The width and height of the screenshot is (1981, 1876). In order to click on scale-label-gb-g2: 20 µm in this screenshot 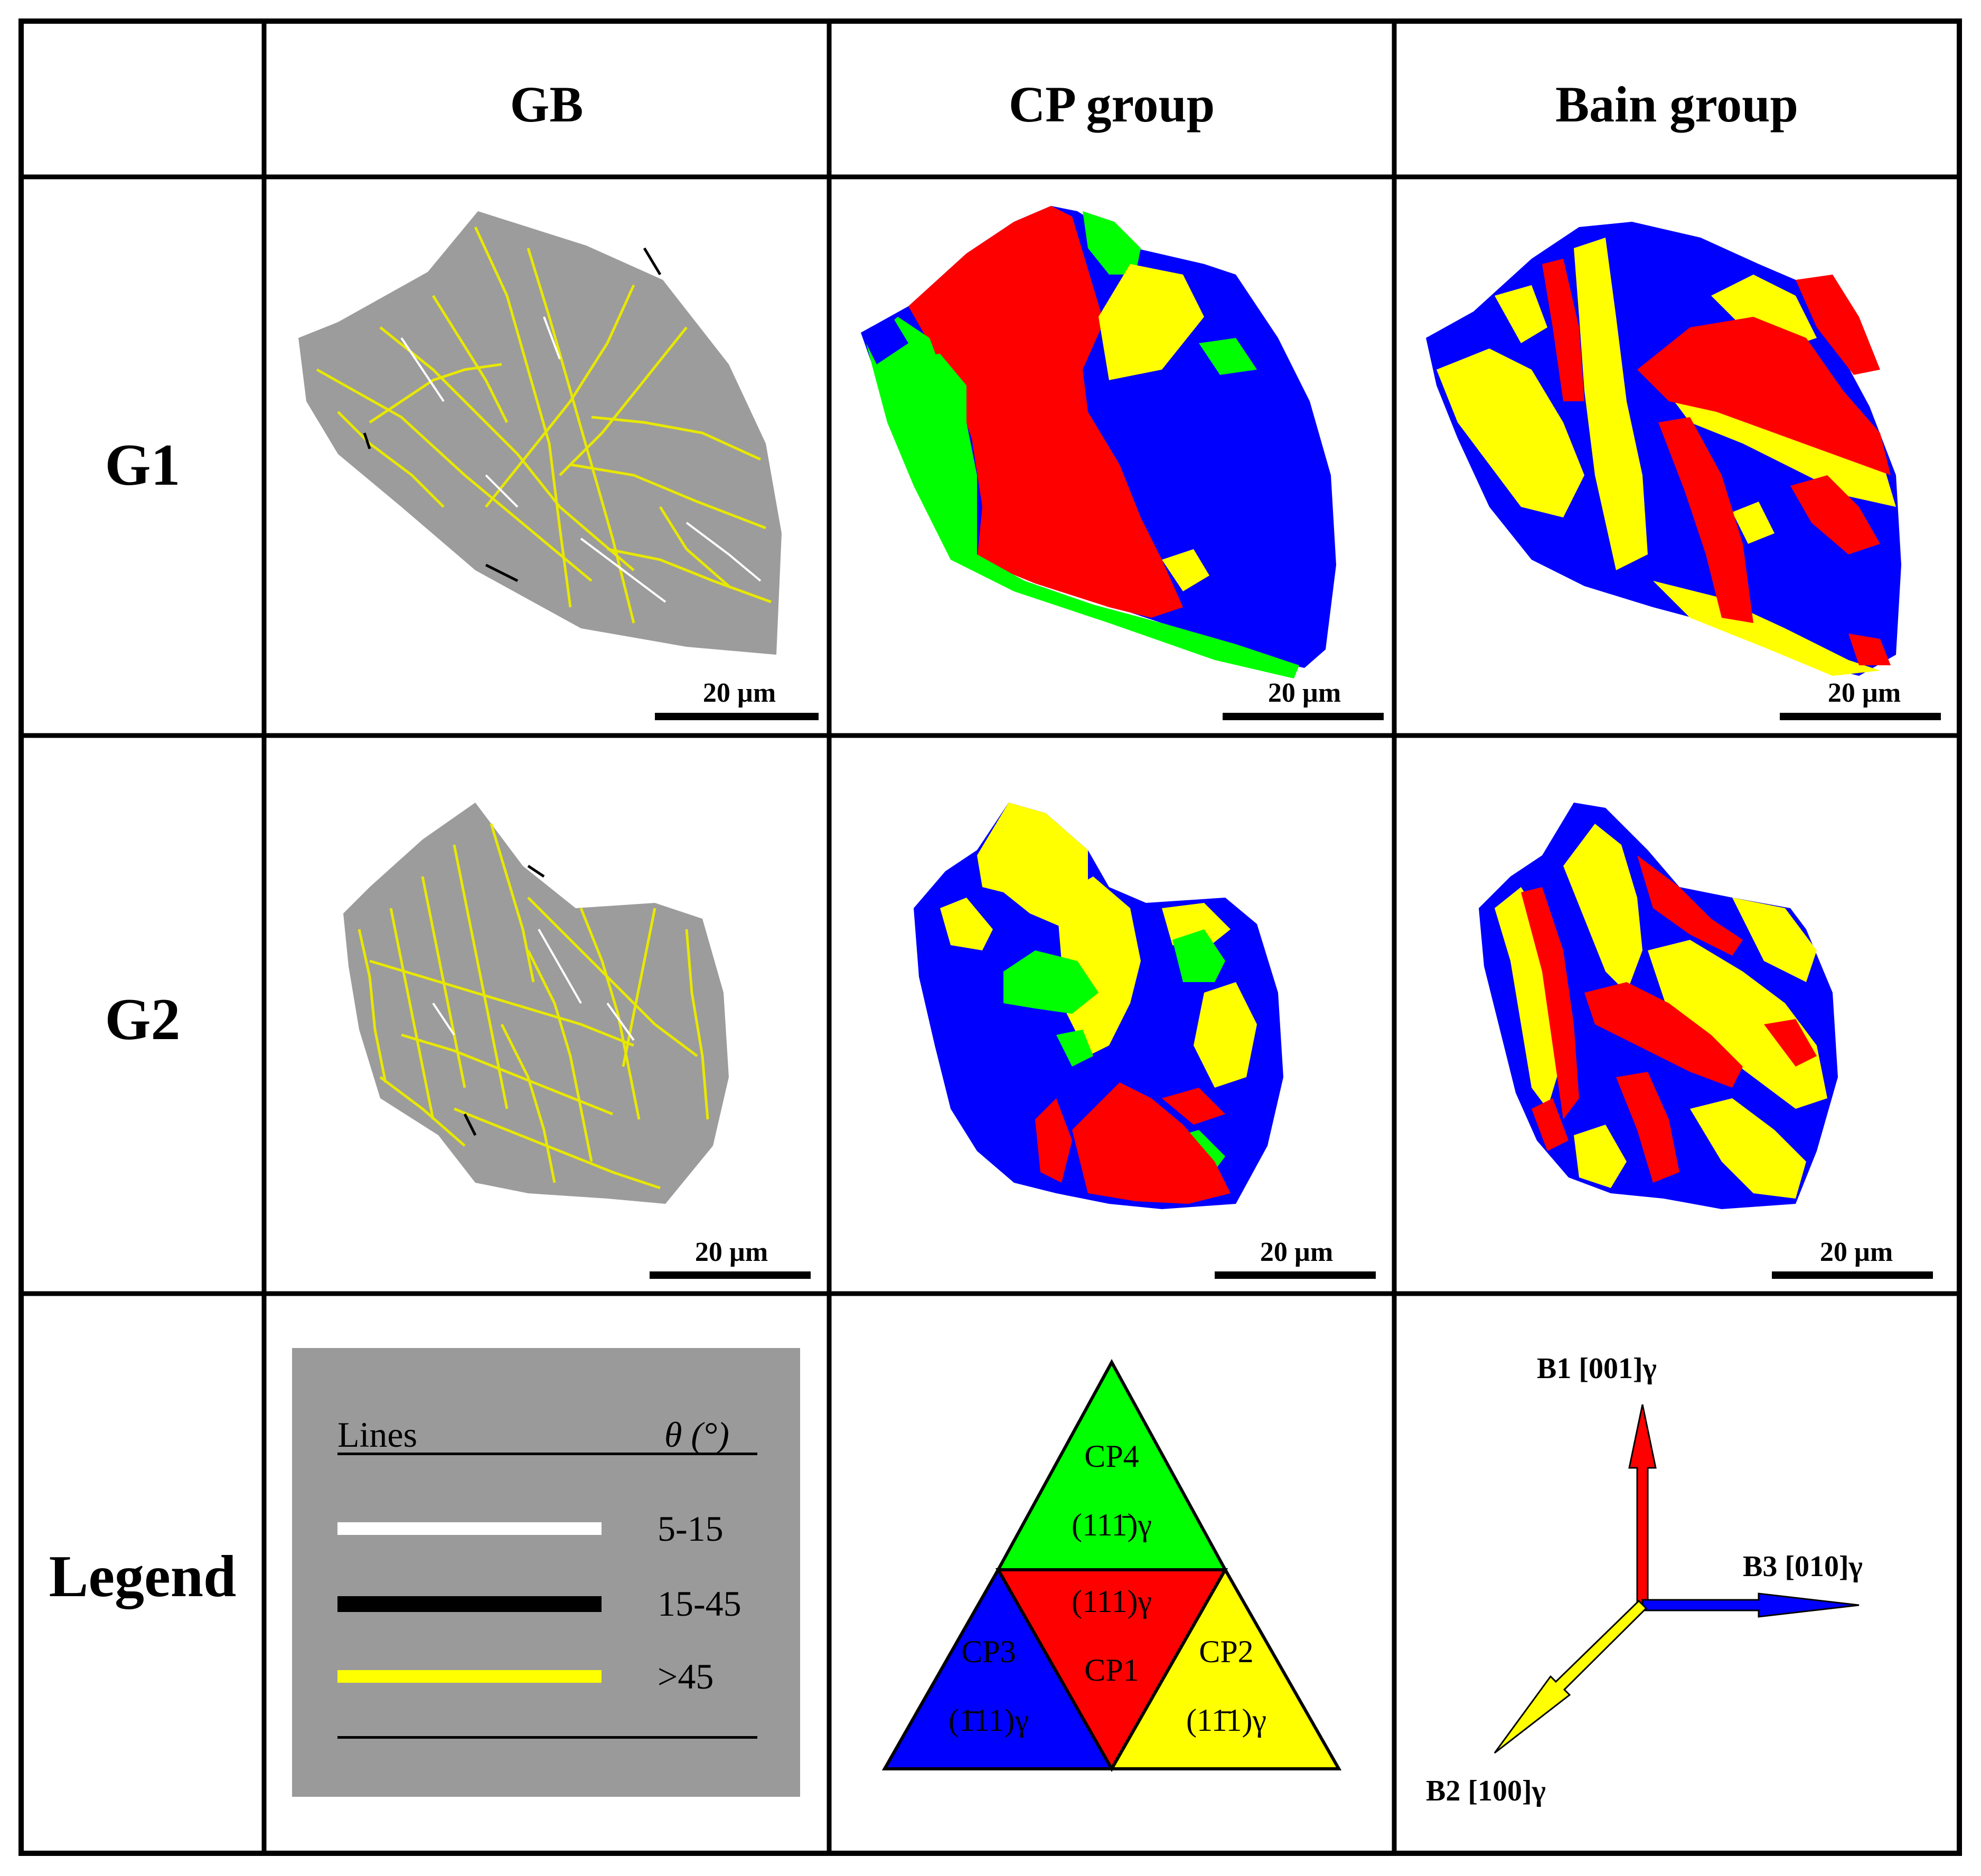, I will do `click(731, 1252)`.